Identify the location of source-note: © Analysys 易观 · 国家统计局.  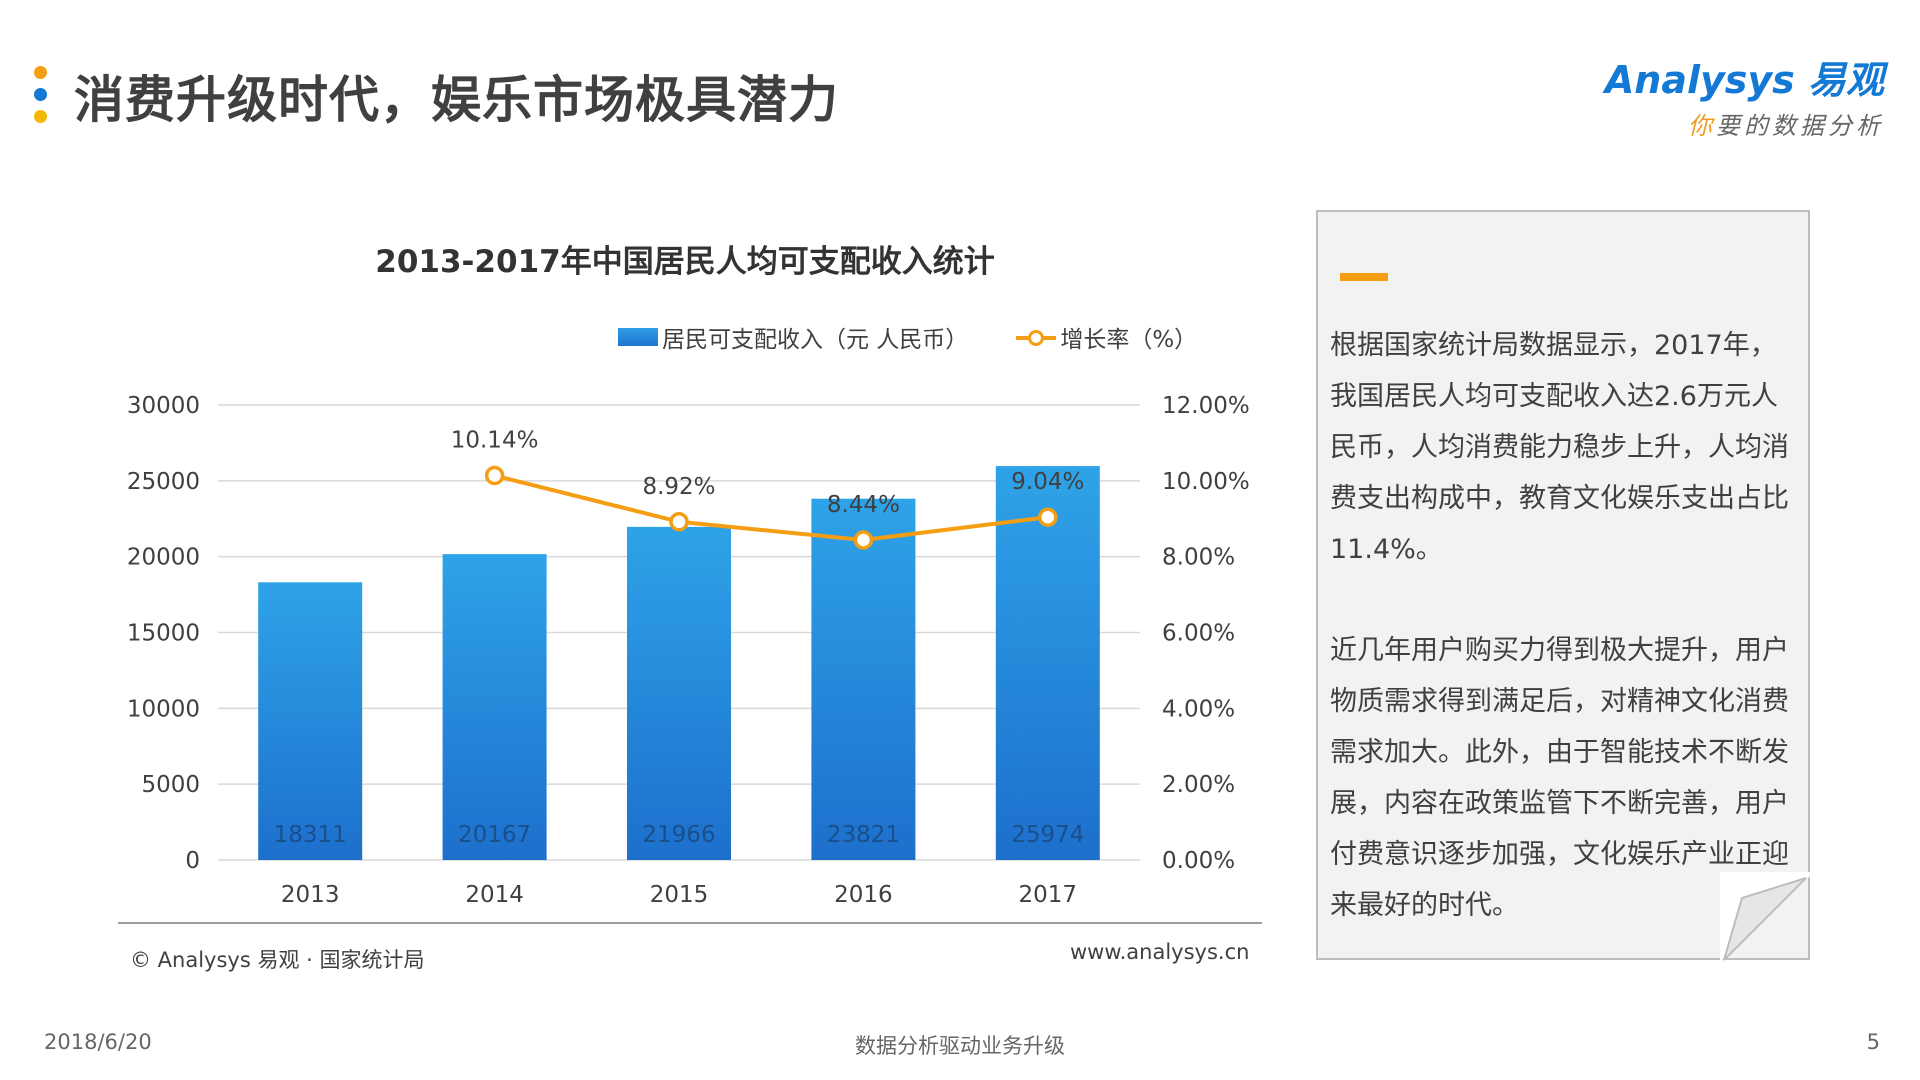
(277, 960).